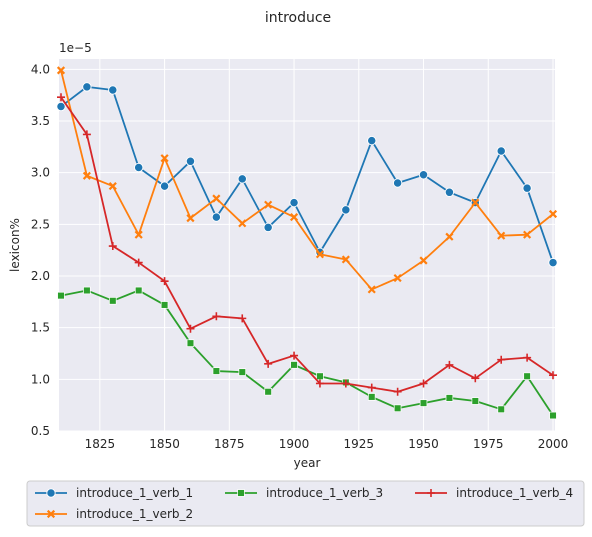 This screenshot has width=592, height=537. I want to click on y-tick-label: 3.5, so click(40, 121).